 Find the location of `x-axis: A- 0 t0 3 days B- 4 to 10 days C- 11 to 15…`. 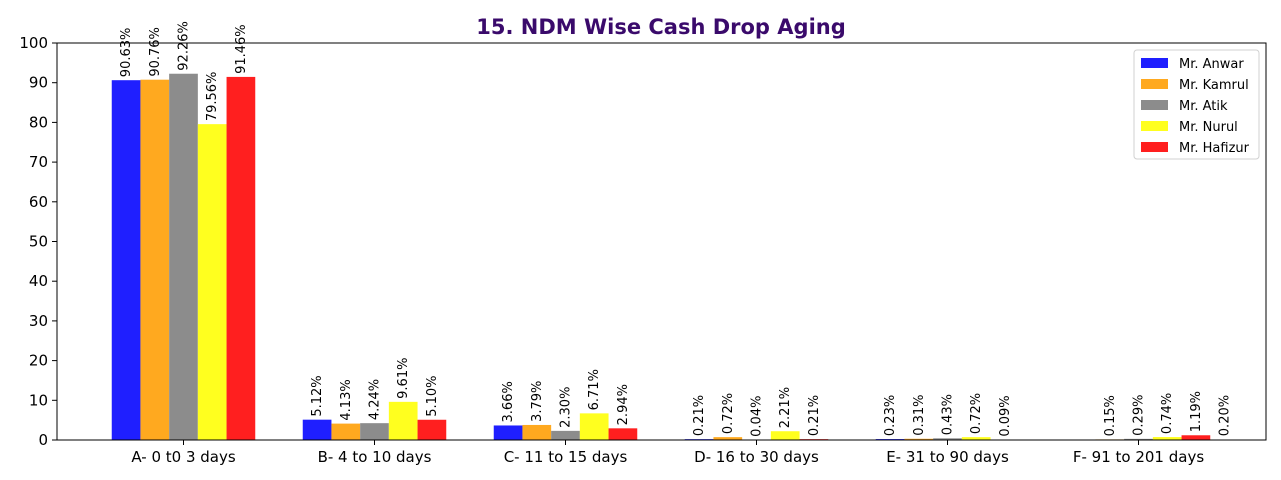

x-axis: A- 0 t0 3 days B- 4 to 10 days C- 11 to 15… is located at coordinates (667, 453).